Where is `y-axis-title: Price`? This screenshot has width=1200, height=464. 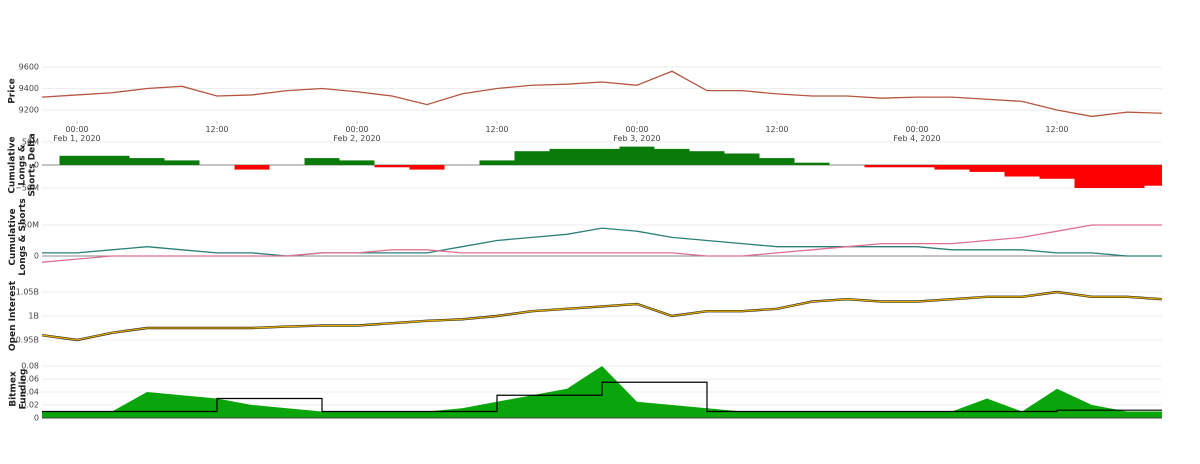
y-axis-title: Price is located at coordinates (13, 91).